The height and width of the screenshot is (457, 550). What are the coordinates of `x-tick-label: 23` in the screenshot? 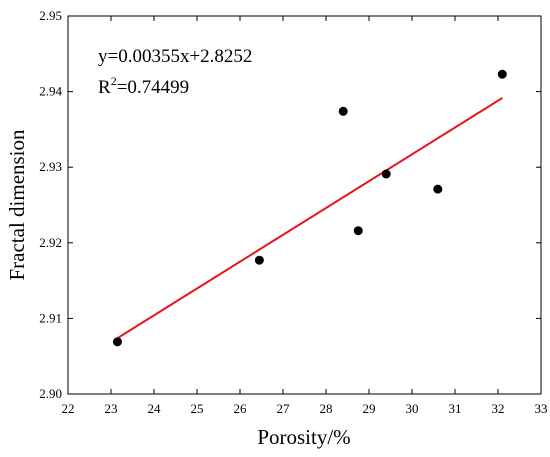 It's located at (111, 408).